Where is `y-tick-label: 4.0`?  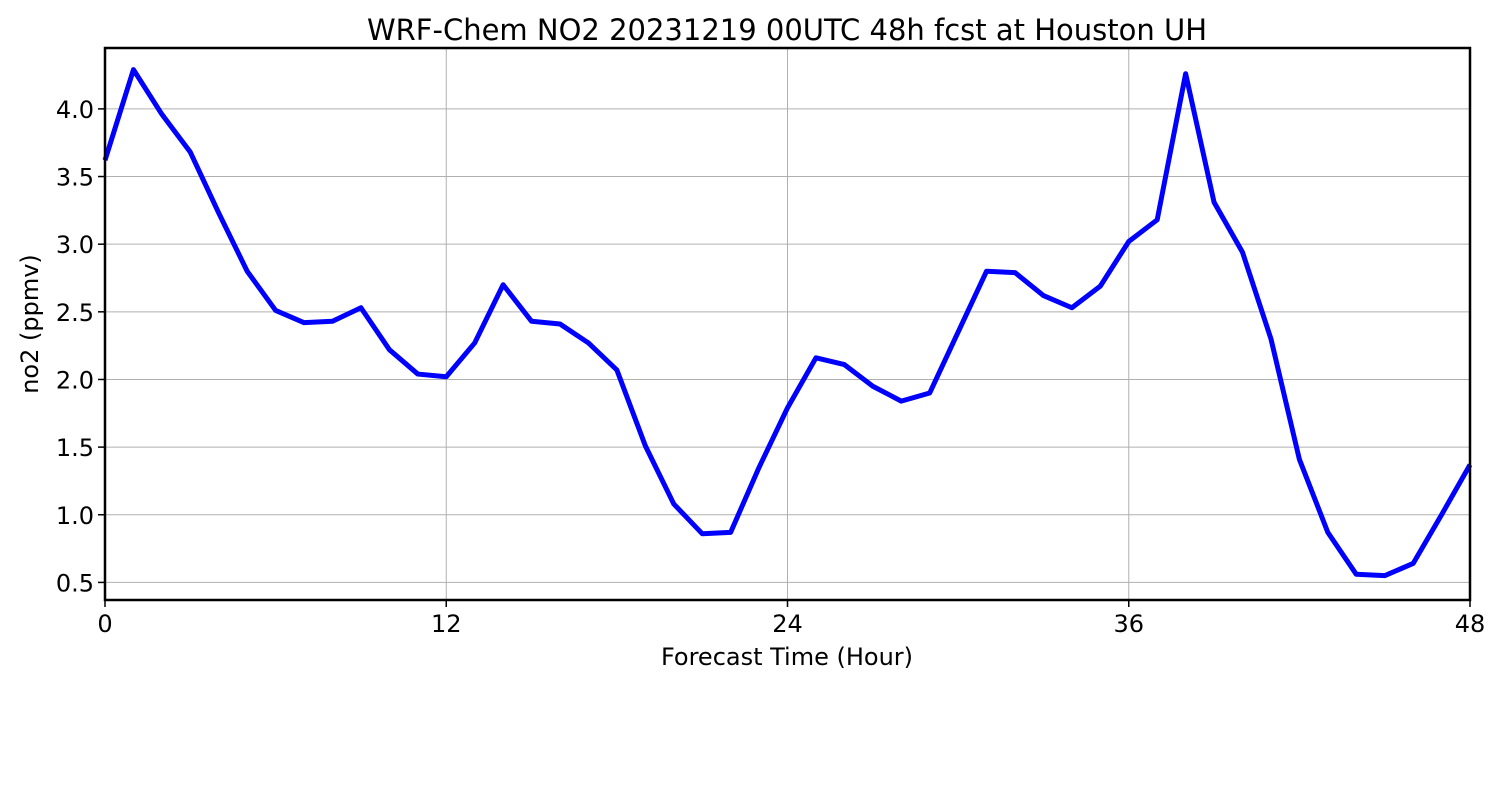
y-tick-label: 4.0 is located at coordinates (75, 110).